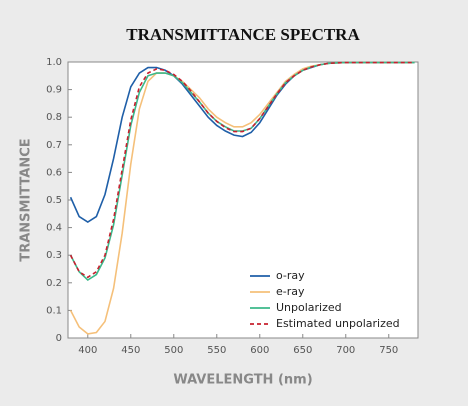  Describe the element at coordinates (54, 172) in the screenshot. I see `y-tick-label: 0.6` at that location.